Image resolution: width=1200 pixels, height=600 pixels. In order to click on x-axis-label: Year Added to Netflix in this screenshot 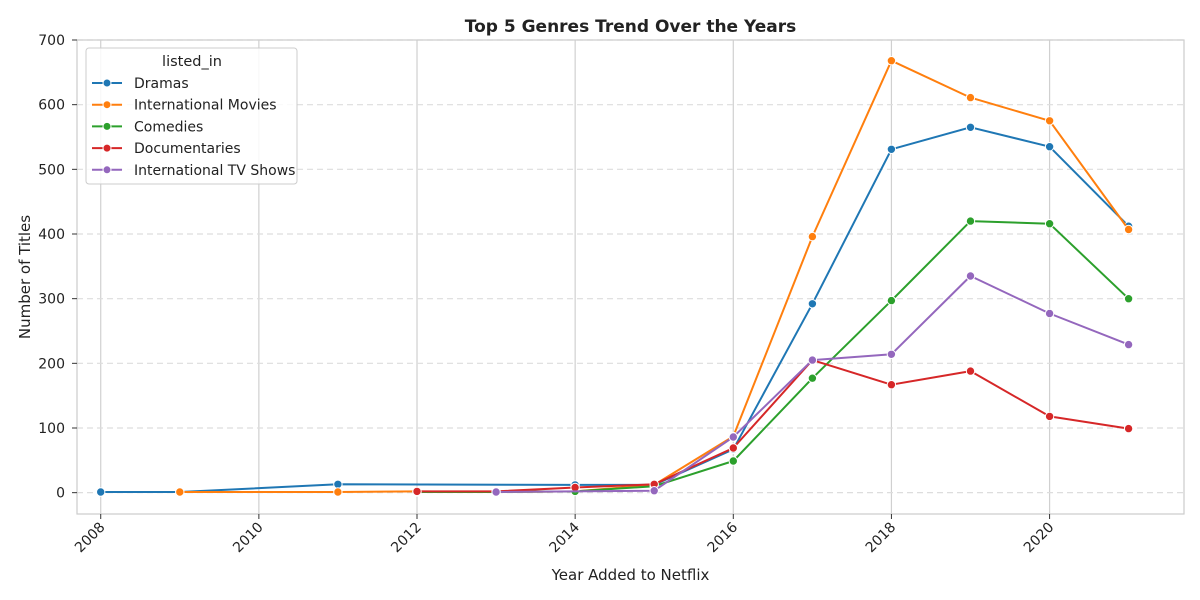, I will do `click(630, 575)`.